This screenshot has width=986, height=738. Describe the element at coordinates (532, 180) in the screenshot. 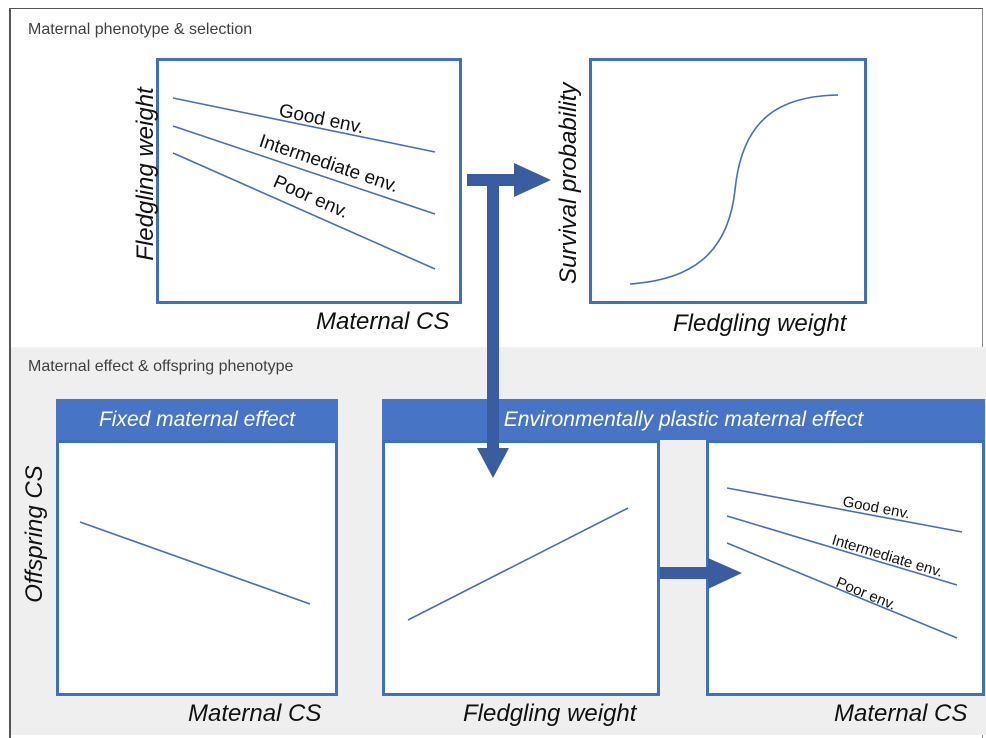

I see `arrow-a-to-b-head` at that location.